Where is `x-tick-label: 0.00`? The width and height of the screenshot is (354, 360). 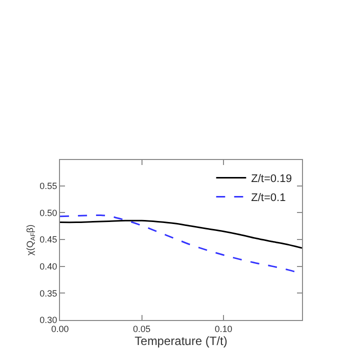
x-tick-label: 0.00 is located at coordinates (60, 329).